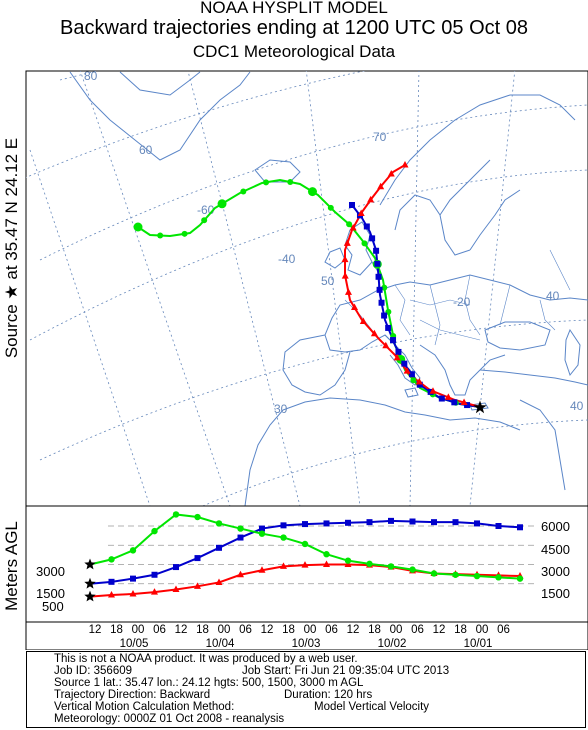 The width and height of the screenshot is (588, 730). I want to click on y-tick-4500: 4500, so click(555, 549).